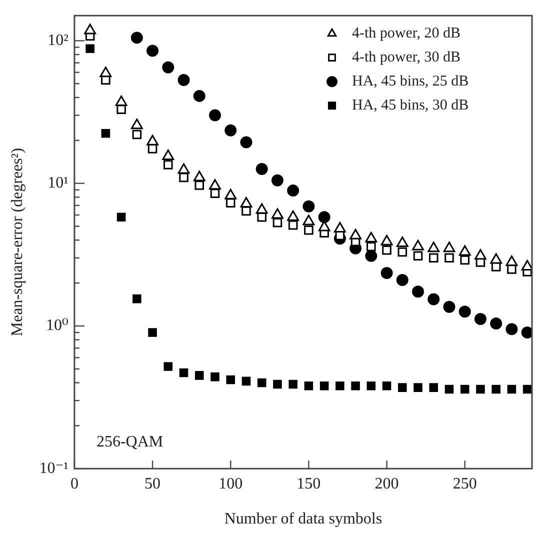  I want to click on x-tick-label: 200, so click(386, 483).